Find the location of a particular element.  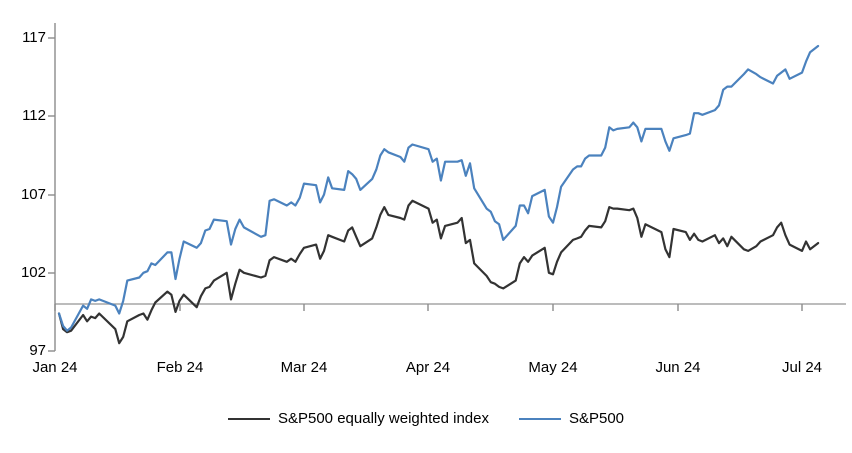

x-axis-ticks is located at coordinates (428, 307).